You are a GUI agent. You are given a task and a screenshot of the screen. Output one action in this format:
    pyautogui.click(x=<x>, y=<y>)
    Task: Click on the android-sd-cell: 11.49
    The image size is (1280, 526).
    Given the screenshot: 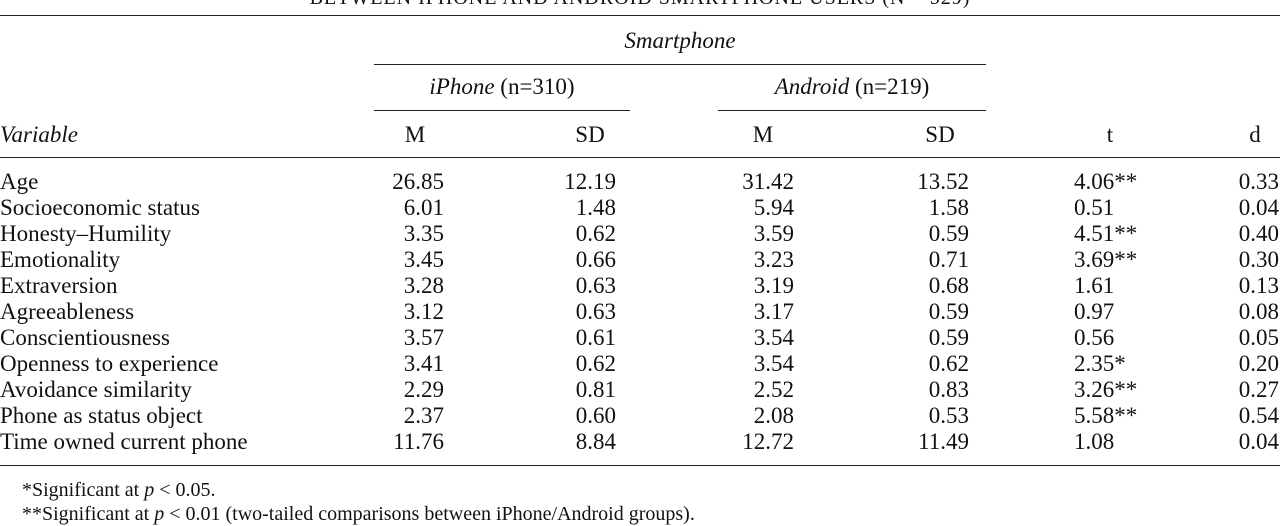 What is the action you would take?
    pyautogui.click(x=943, y=441)
    